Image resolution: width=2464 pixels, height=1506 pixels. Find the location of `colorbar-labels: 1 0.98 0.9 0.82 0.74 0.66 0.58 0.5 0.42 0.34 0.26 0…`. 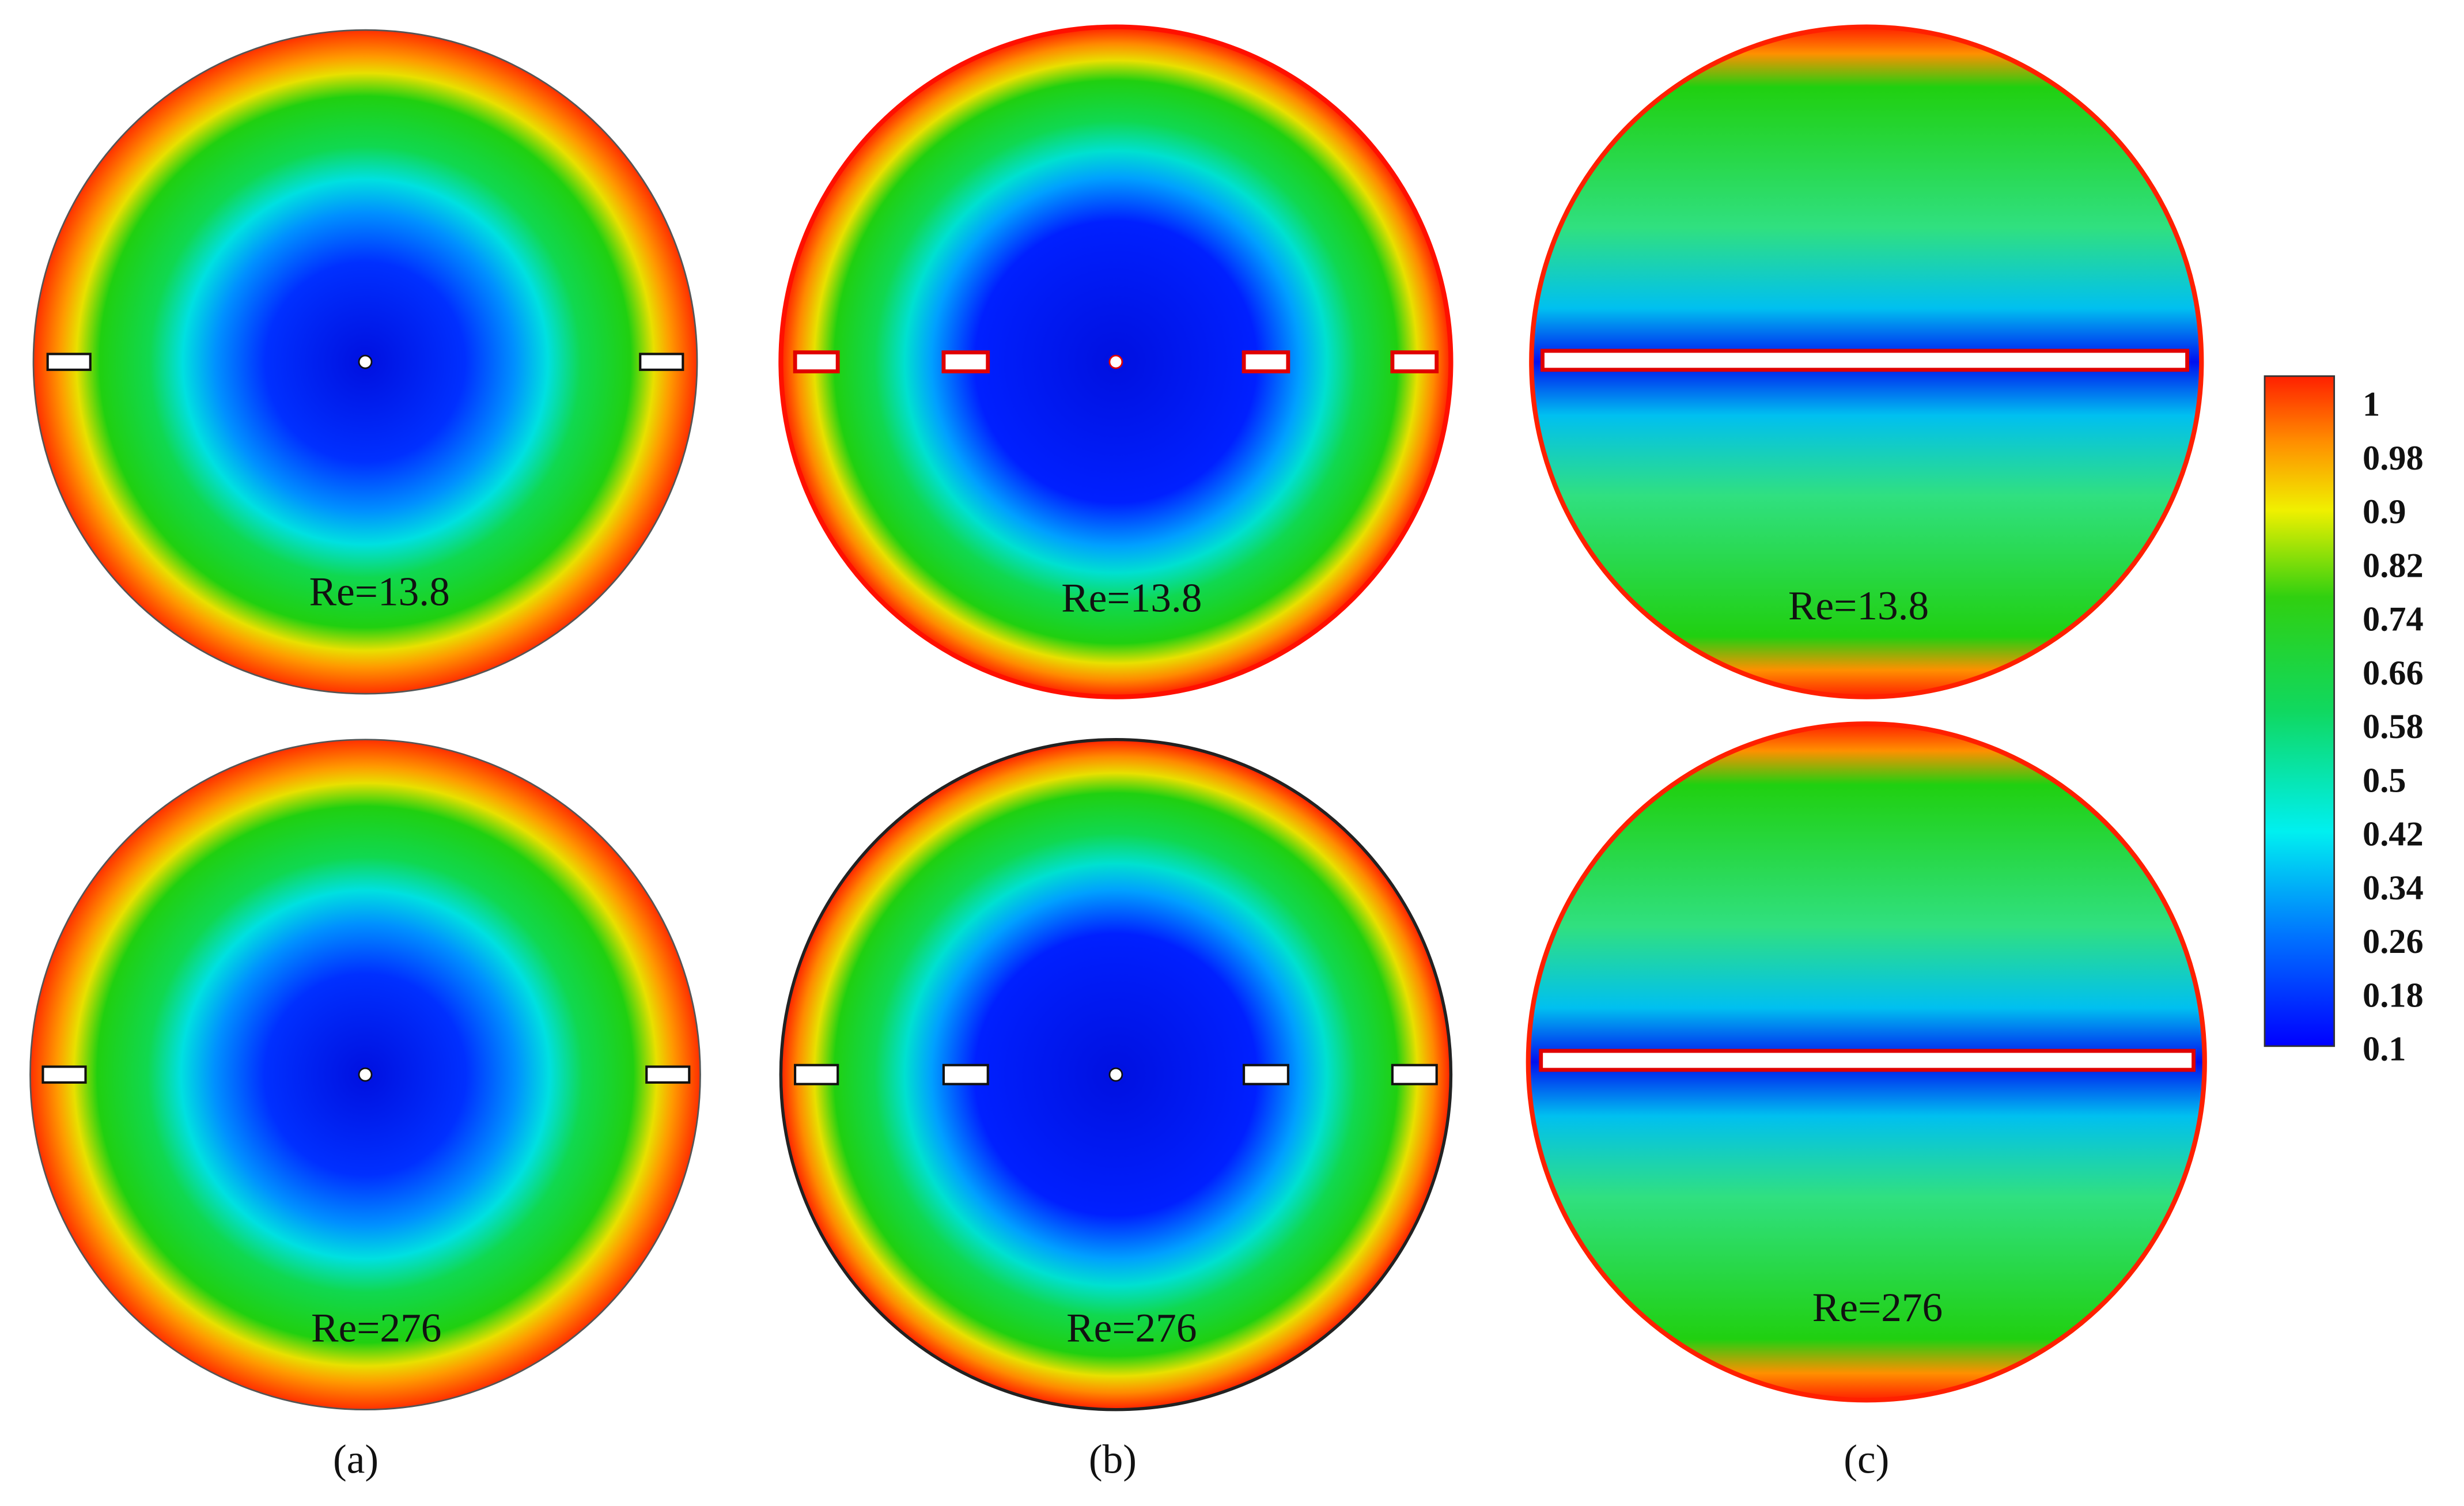

colorbar-labels: 1 0.98 0.9 0.82 0.74 0.66 0.58 0.5 0.42 0.34 0.26 0… is located at coordinates (2394, 727).